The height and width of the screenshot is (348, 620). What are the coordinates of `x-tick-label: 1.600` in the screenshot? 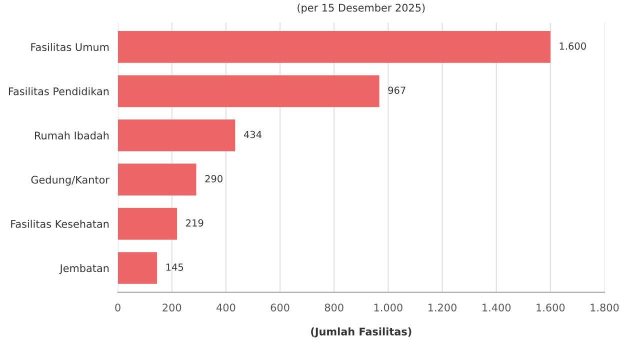 It's located at (550, 308).